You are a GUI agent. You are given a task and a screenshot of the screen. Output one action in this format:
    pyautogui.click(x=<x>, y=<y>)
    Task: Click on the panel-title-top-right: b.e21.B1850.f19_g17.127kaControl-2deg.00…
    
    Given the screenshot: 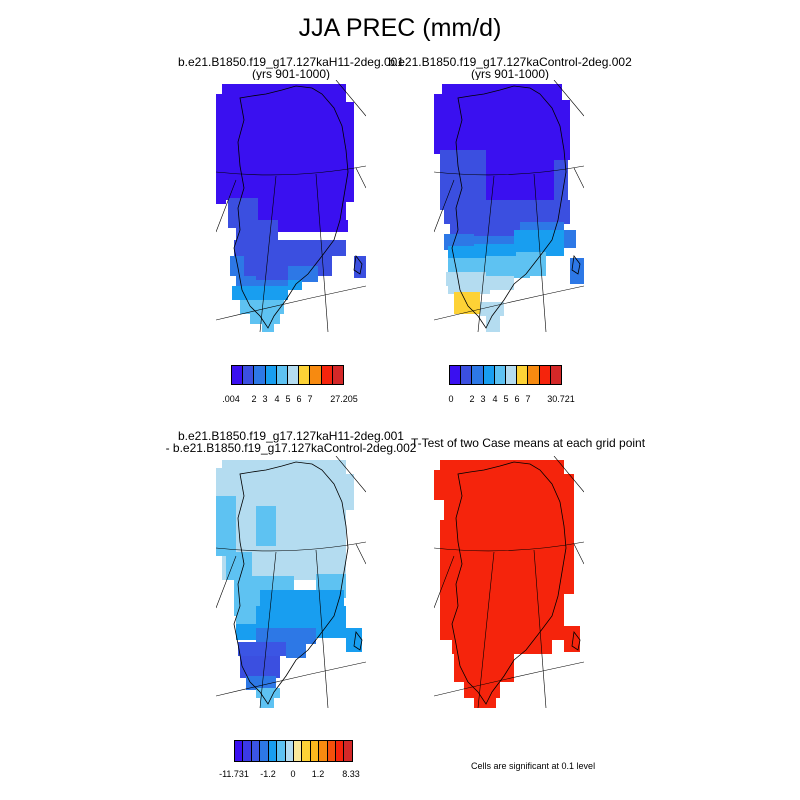 What is the action you would take?
    pyautogui.click(x=510, y=68)
    